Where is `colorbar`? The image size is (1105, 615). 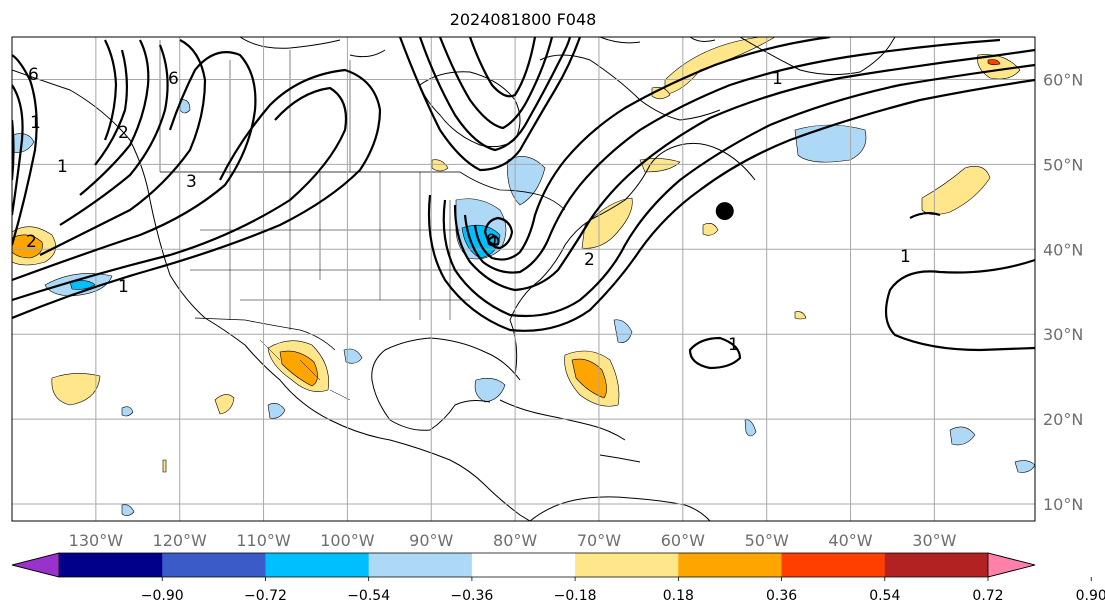 colorbar is located at coordinates (523, 565).